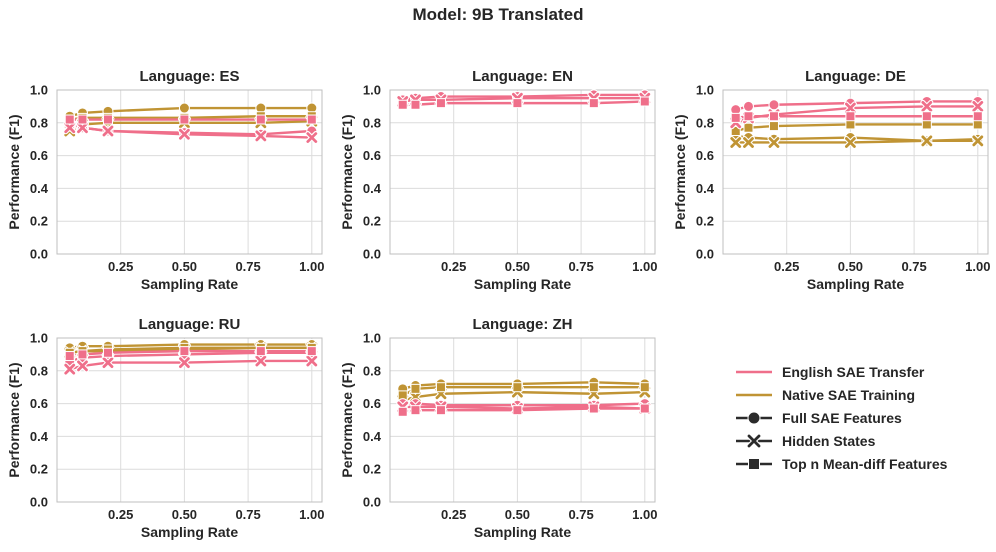 The image size is (996, 552). What do you see at coordinates (190, 324) in the screenshot?
I see `chart-title: Language: RU` at bounding box center [190, 324].